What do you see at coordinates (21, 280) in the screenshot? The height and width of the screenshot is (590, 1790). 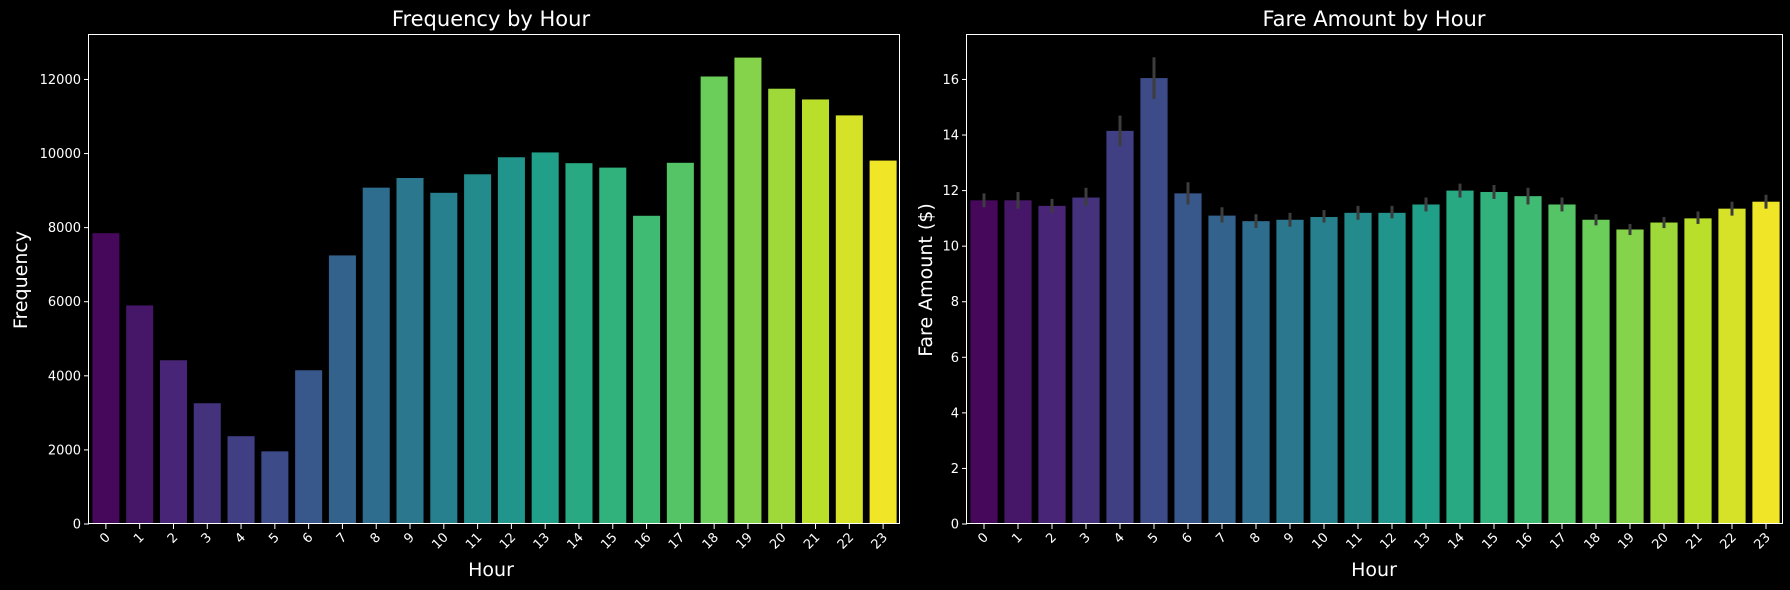 I see `y-axis-label: Frequency` at bounding box center [21, 280].